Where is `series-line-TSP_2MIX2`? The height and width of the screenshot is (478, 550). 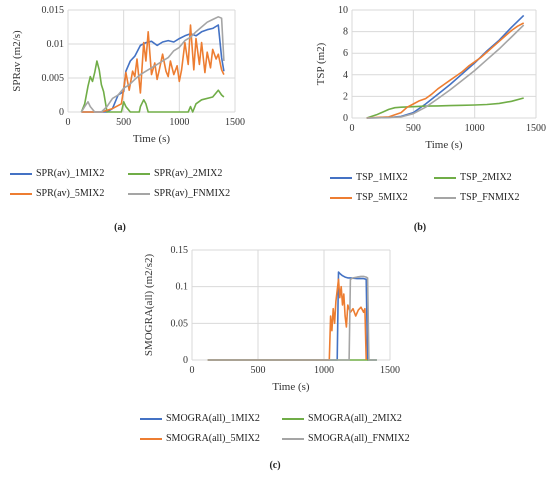
series-line-TSP_2MIX2 is located at coordinates (445, 108).